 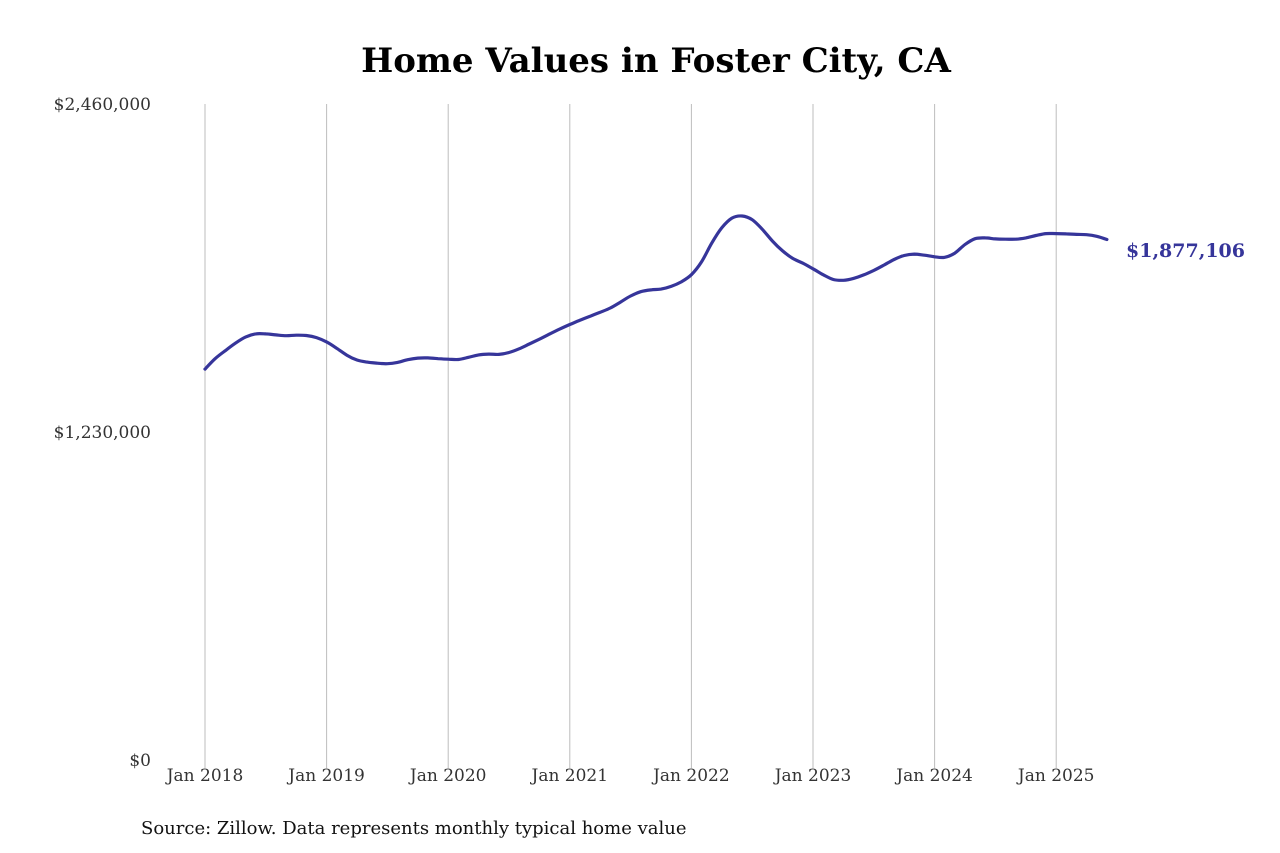 I want to click on x-tick-label: Jan 2022, so click(x=690, y=776).